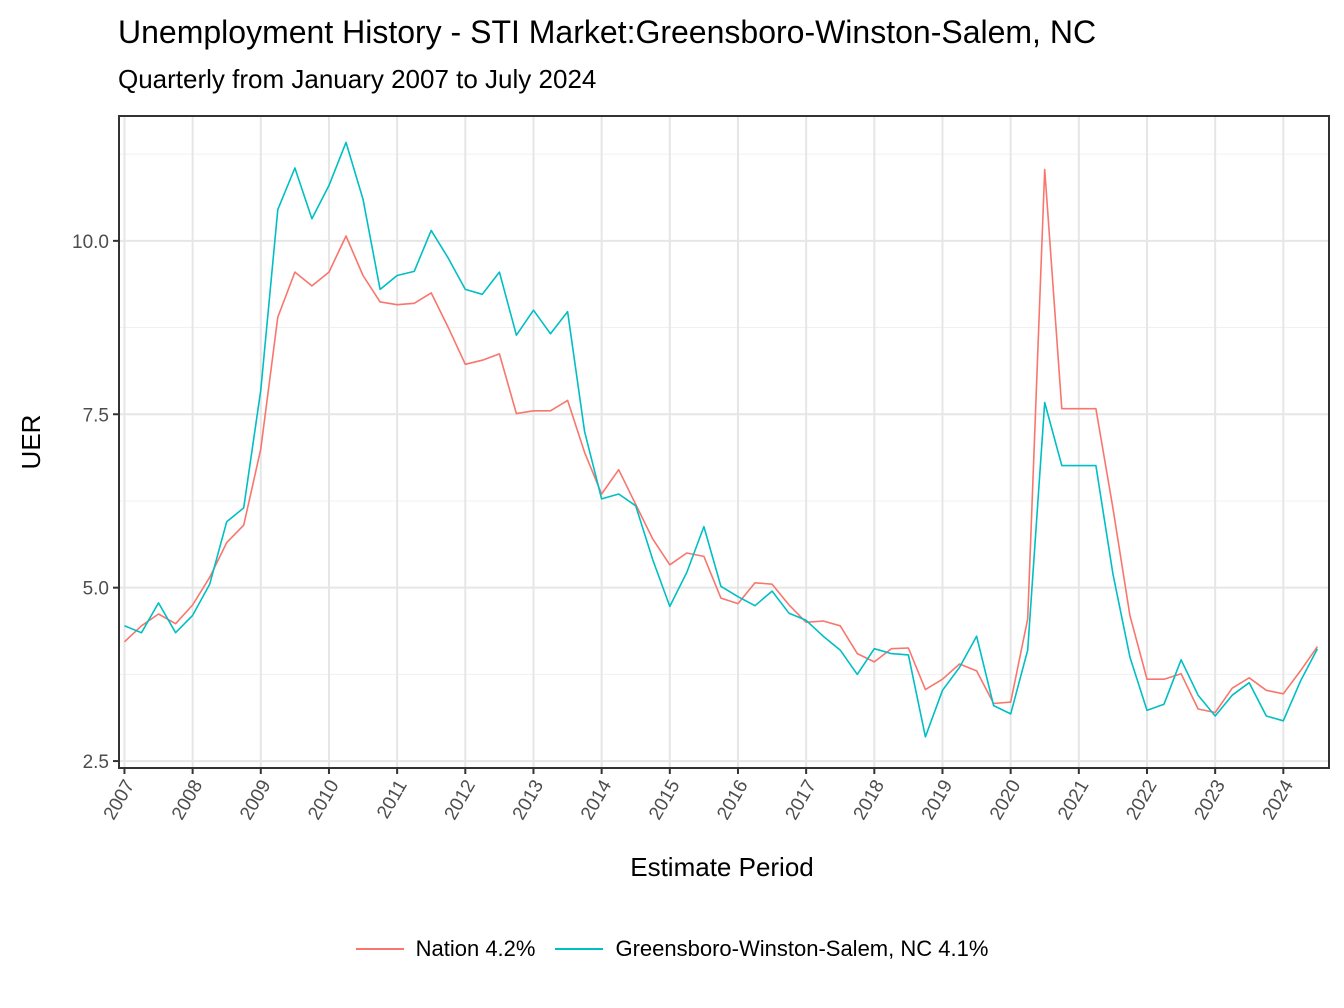 The height and width of the screenshot is (1008, 1344). Describe the element at coordinates (802, 948) in the screenshot. I see `legend-label-greensboro: Greensboro-Winston-Salem, NC 4.1%` at that location.